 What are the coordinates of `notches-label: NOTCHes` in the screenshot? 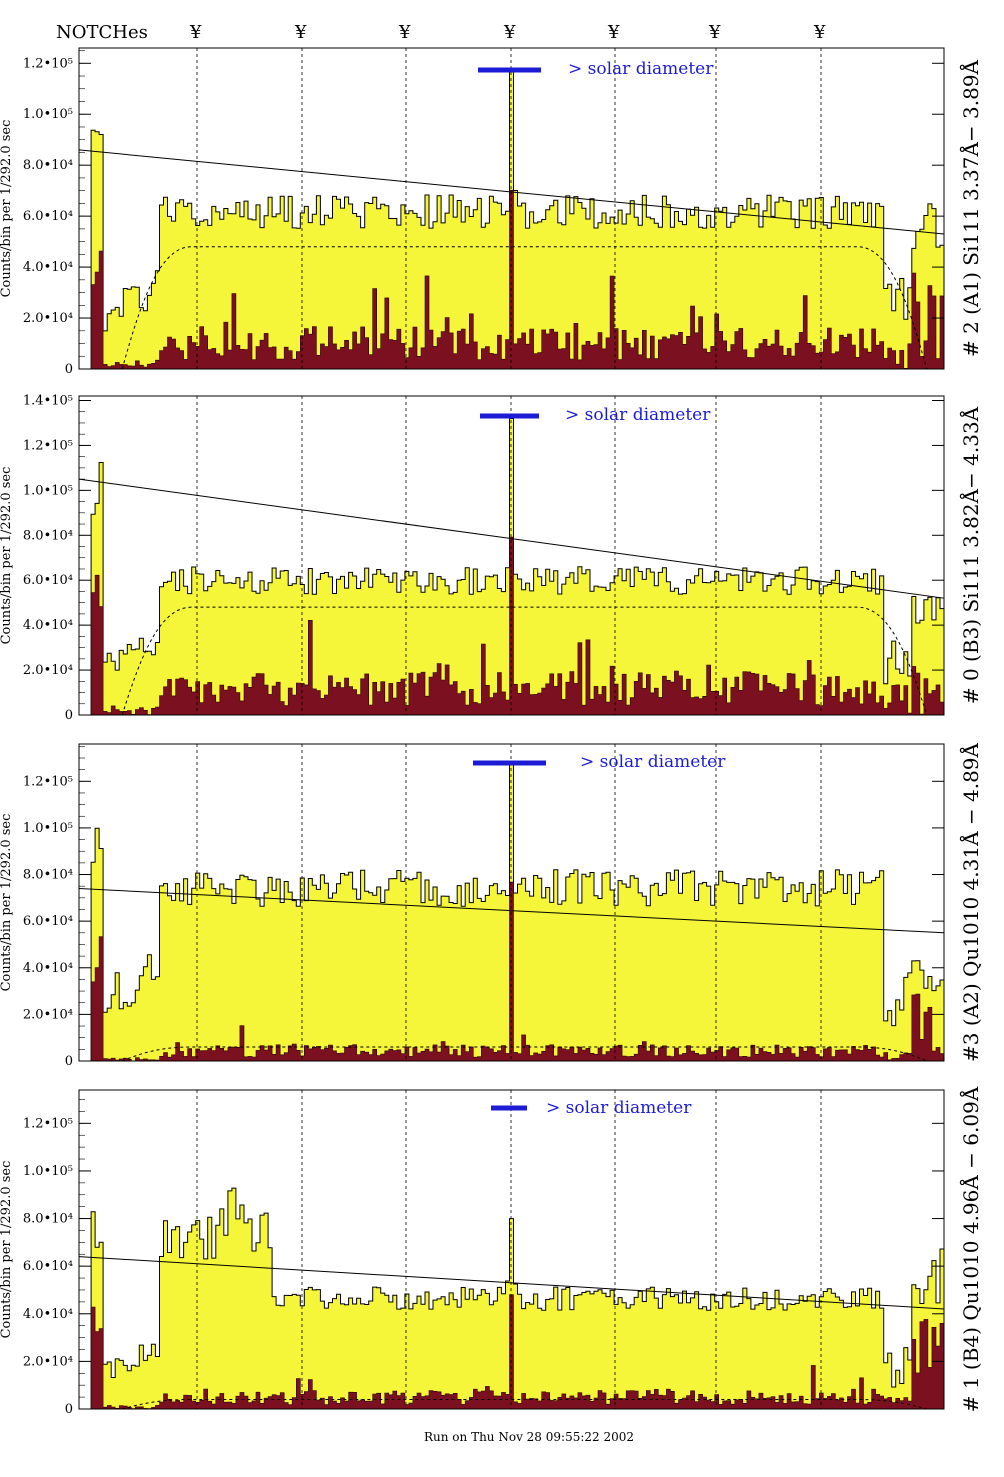 It's located at (102, 32).